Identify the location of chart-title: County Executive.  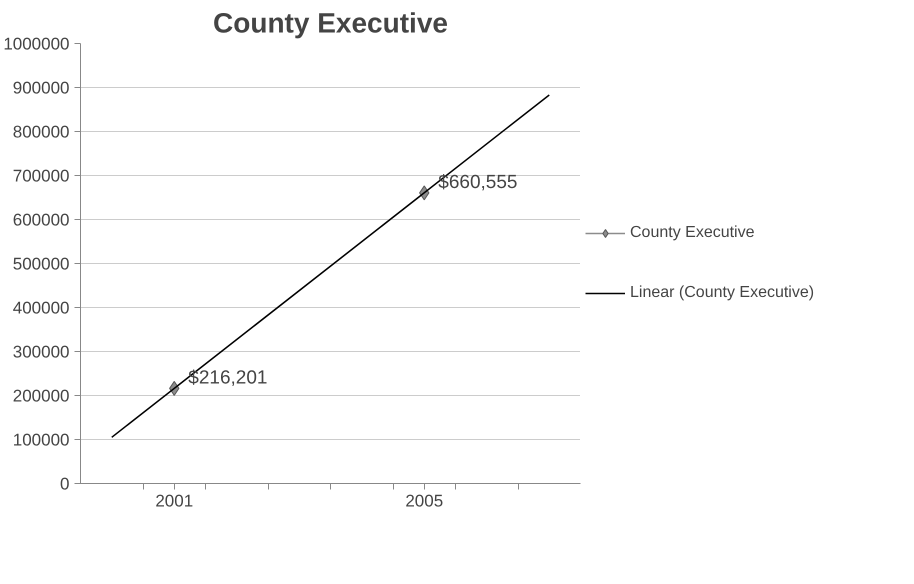
(330, 23).